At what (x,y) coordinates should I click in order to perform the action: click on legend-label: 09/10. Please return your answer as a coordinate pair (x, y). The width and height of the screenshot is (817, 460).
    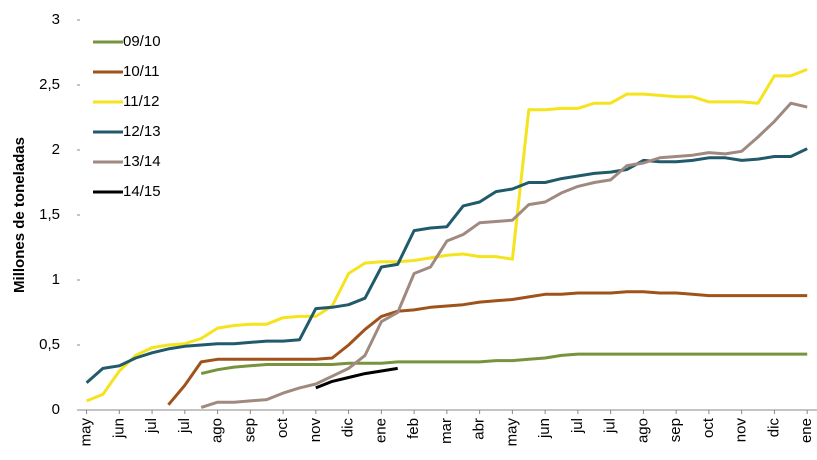
    Looking at the image, I should click on (142, 41).